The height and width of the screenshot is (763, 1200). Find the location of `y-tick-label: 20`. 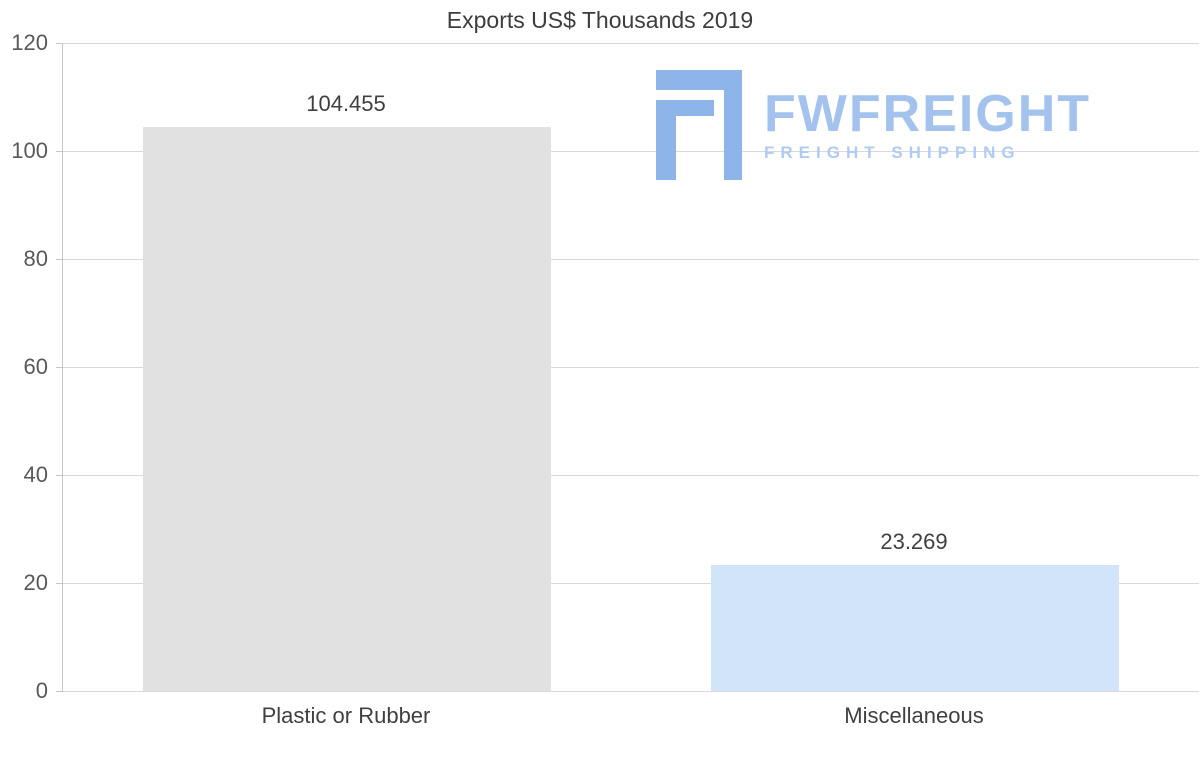

y-tick-label: 20 is located at coordinates (35, 582).